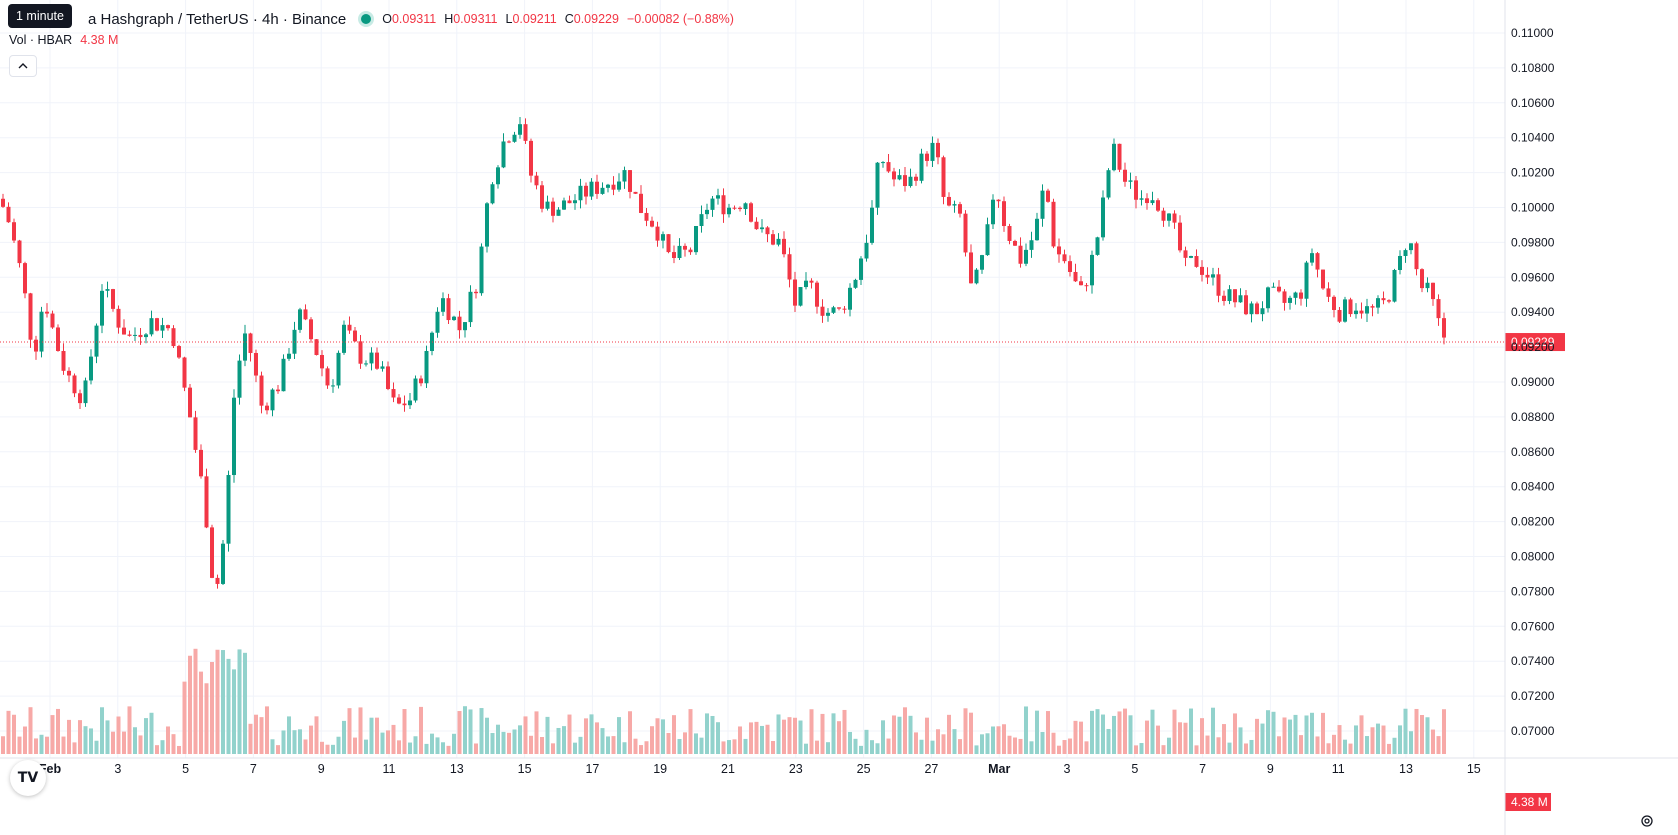 This screenshot has width=1678, height=835. What do you see at coordinates (1533, 347) in the screenshot?
I see `price-tick-label: 0.09200` at bounding box center [1533, 347].